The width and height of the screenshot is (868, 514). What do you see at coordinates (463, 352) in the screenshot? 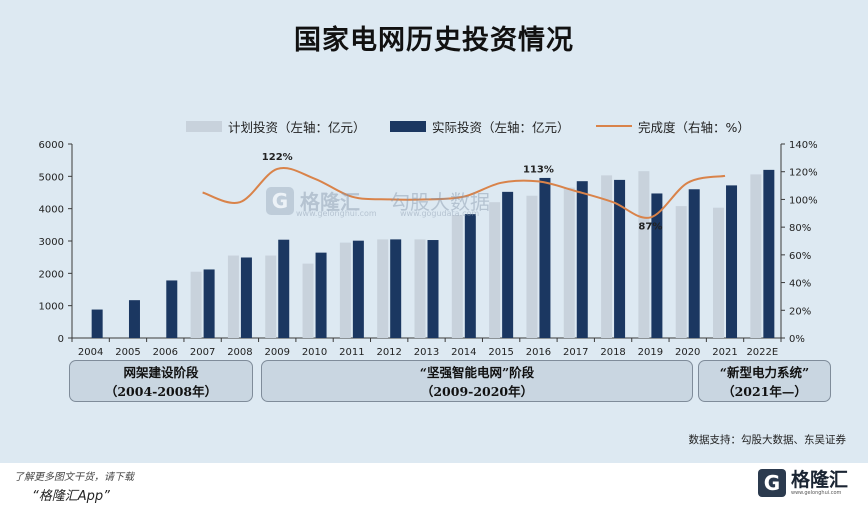
I see `x-tick-label: 2014` at bounding box center [463, 352].